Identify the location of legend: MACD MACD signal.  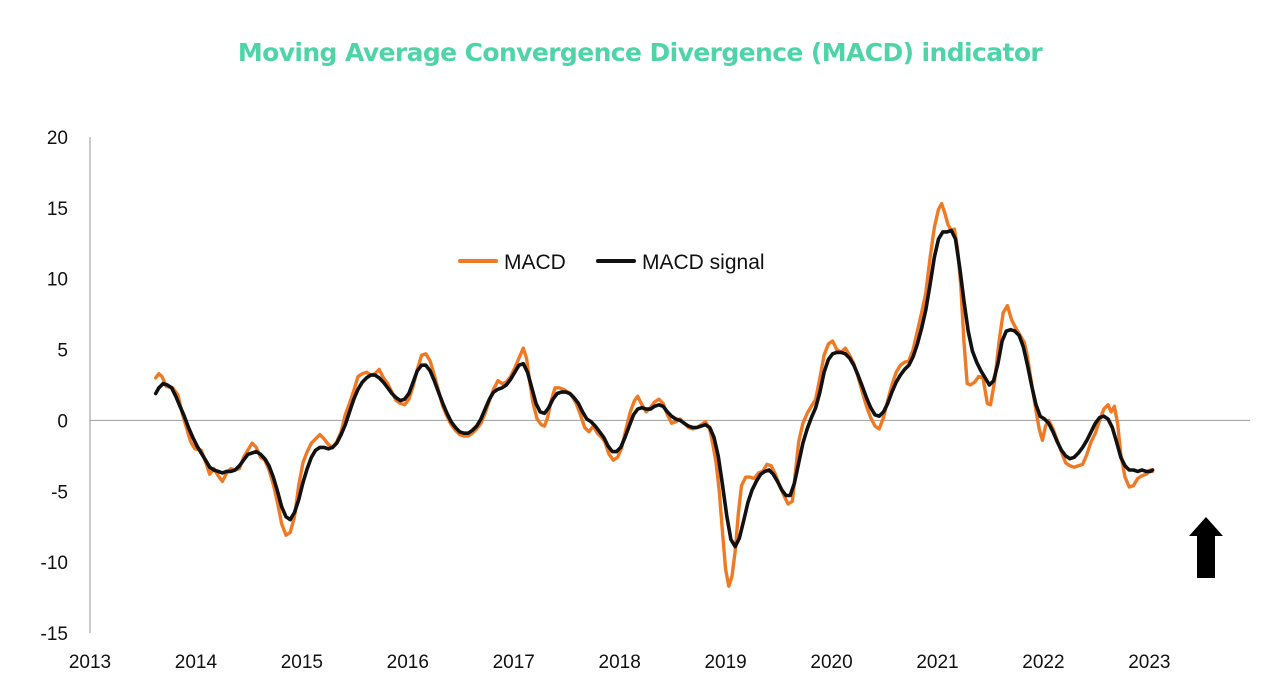
(611, 262).